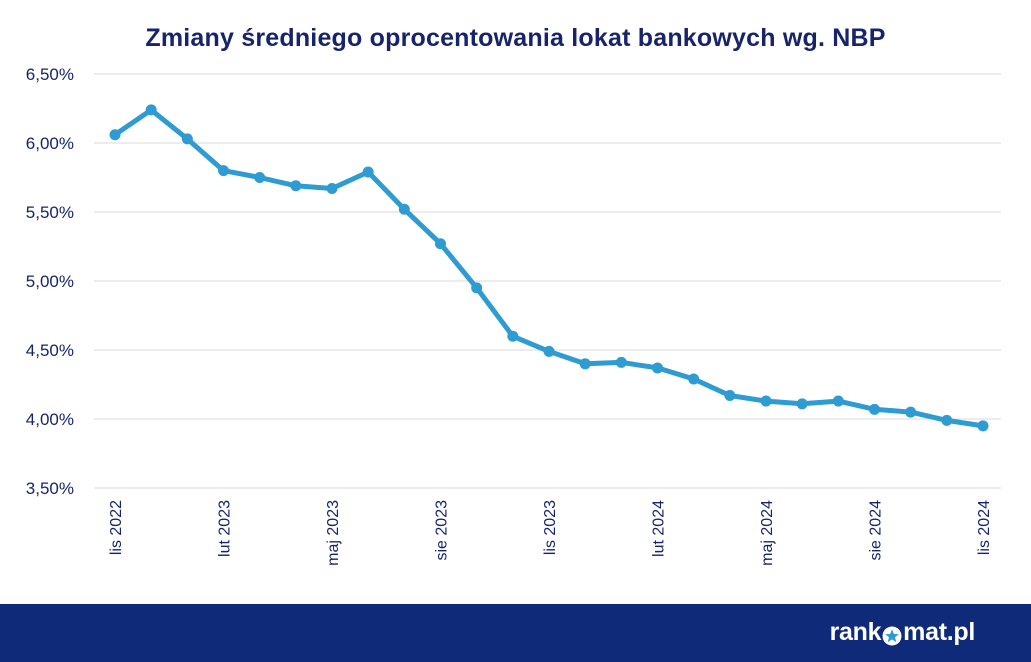 This screenshot has height=662, width=1031. I want to click on y-tick-label: 4,50%, so click(50, 350).